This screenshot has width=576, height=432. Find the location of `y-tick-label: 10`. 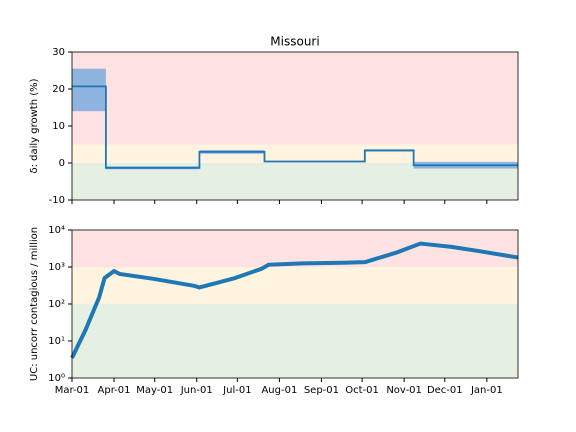

y-tick-label: 10 is located at coordinates (58, 126).